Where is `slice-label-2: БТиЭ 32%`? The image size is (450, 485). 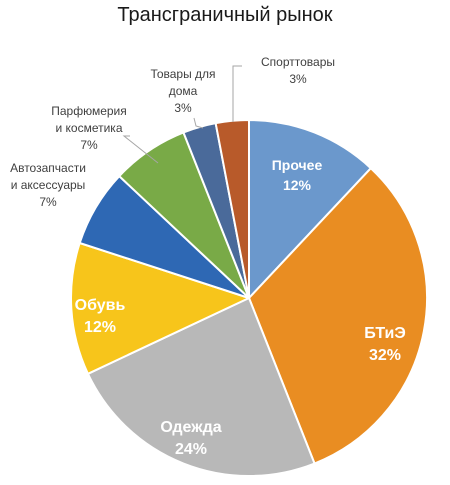 slice-label-2: БТиЭ 32% is located at coordinates (384, 344).